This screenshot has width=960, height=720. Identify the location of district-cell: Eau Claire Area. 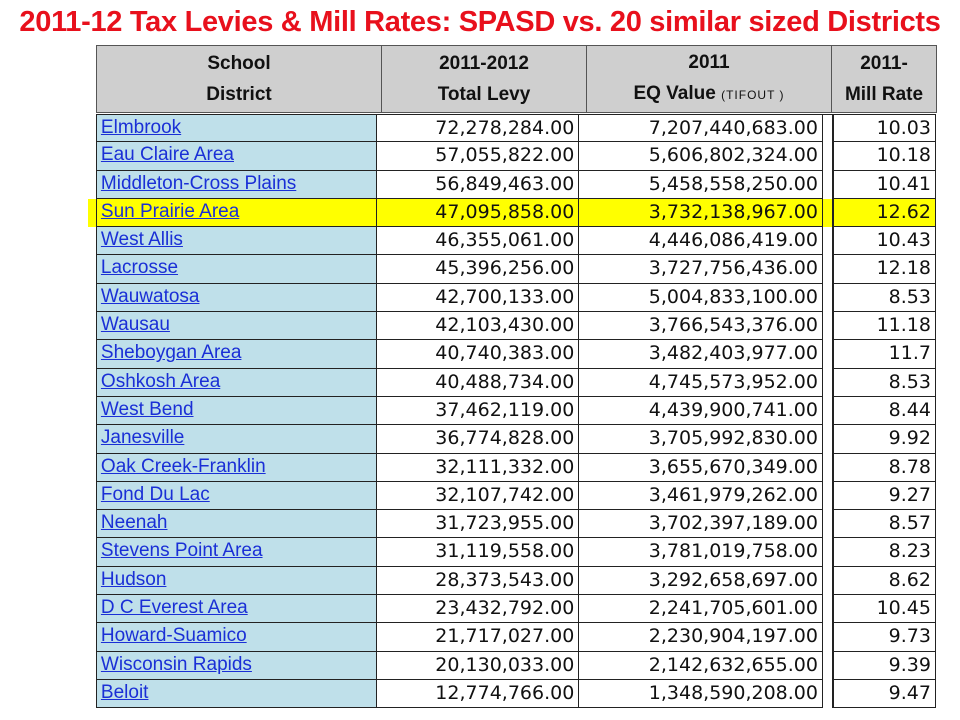
(236, 156).